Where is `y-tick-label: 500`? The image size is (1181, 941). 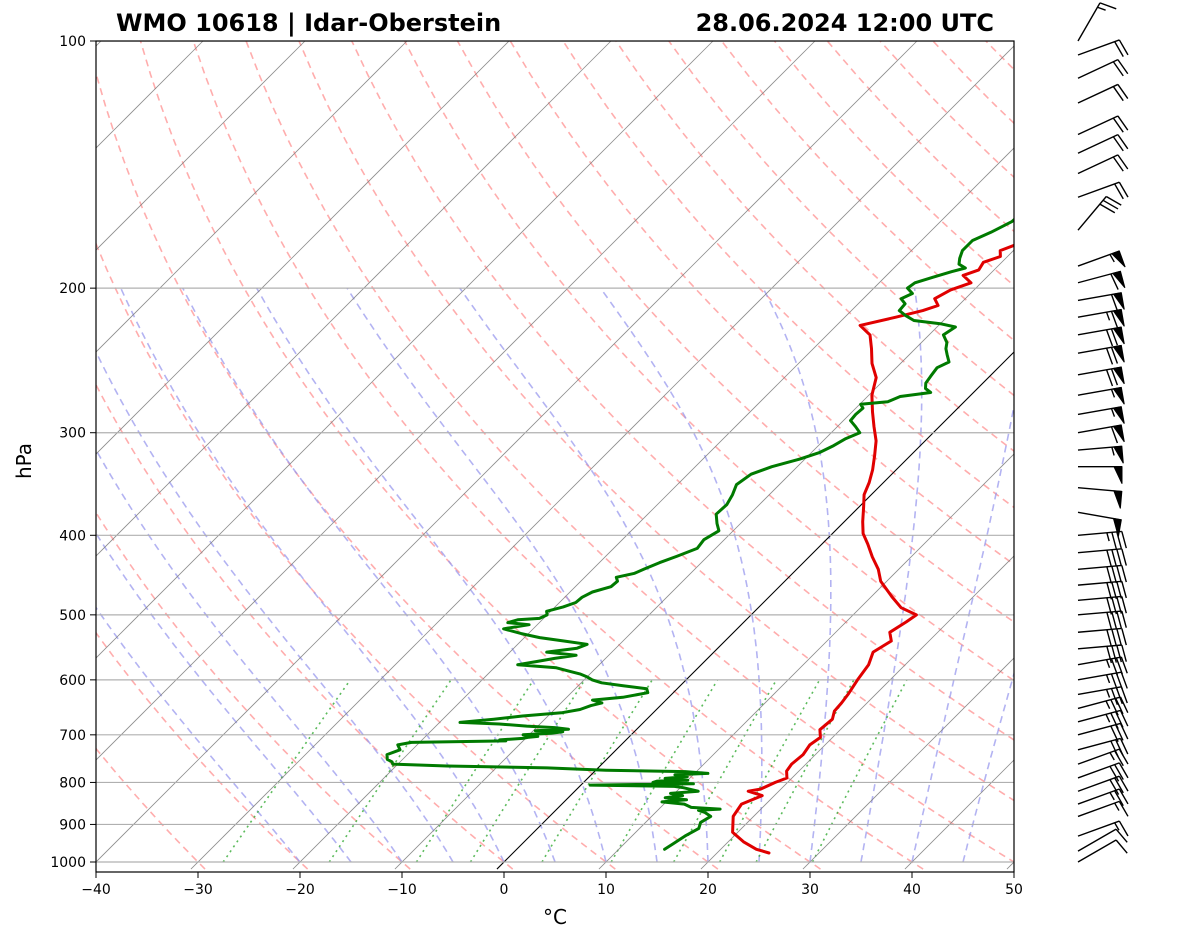
y-tick-label: 500 is located at coordinates (72, 616).